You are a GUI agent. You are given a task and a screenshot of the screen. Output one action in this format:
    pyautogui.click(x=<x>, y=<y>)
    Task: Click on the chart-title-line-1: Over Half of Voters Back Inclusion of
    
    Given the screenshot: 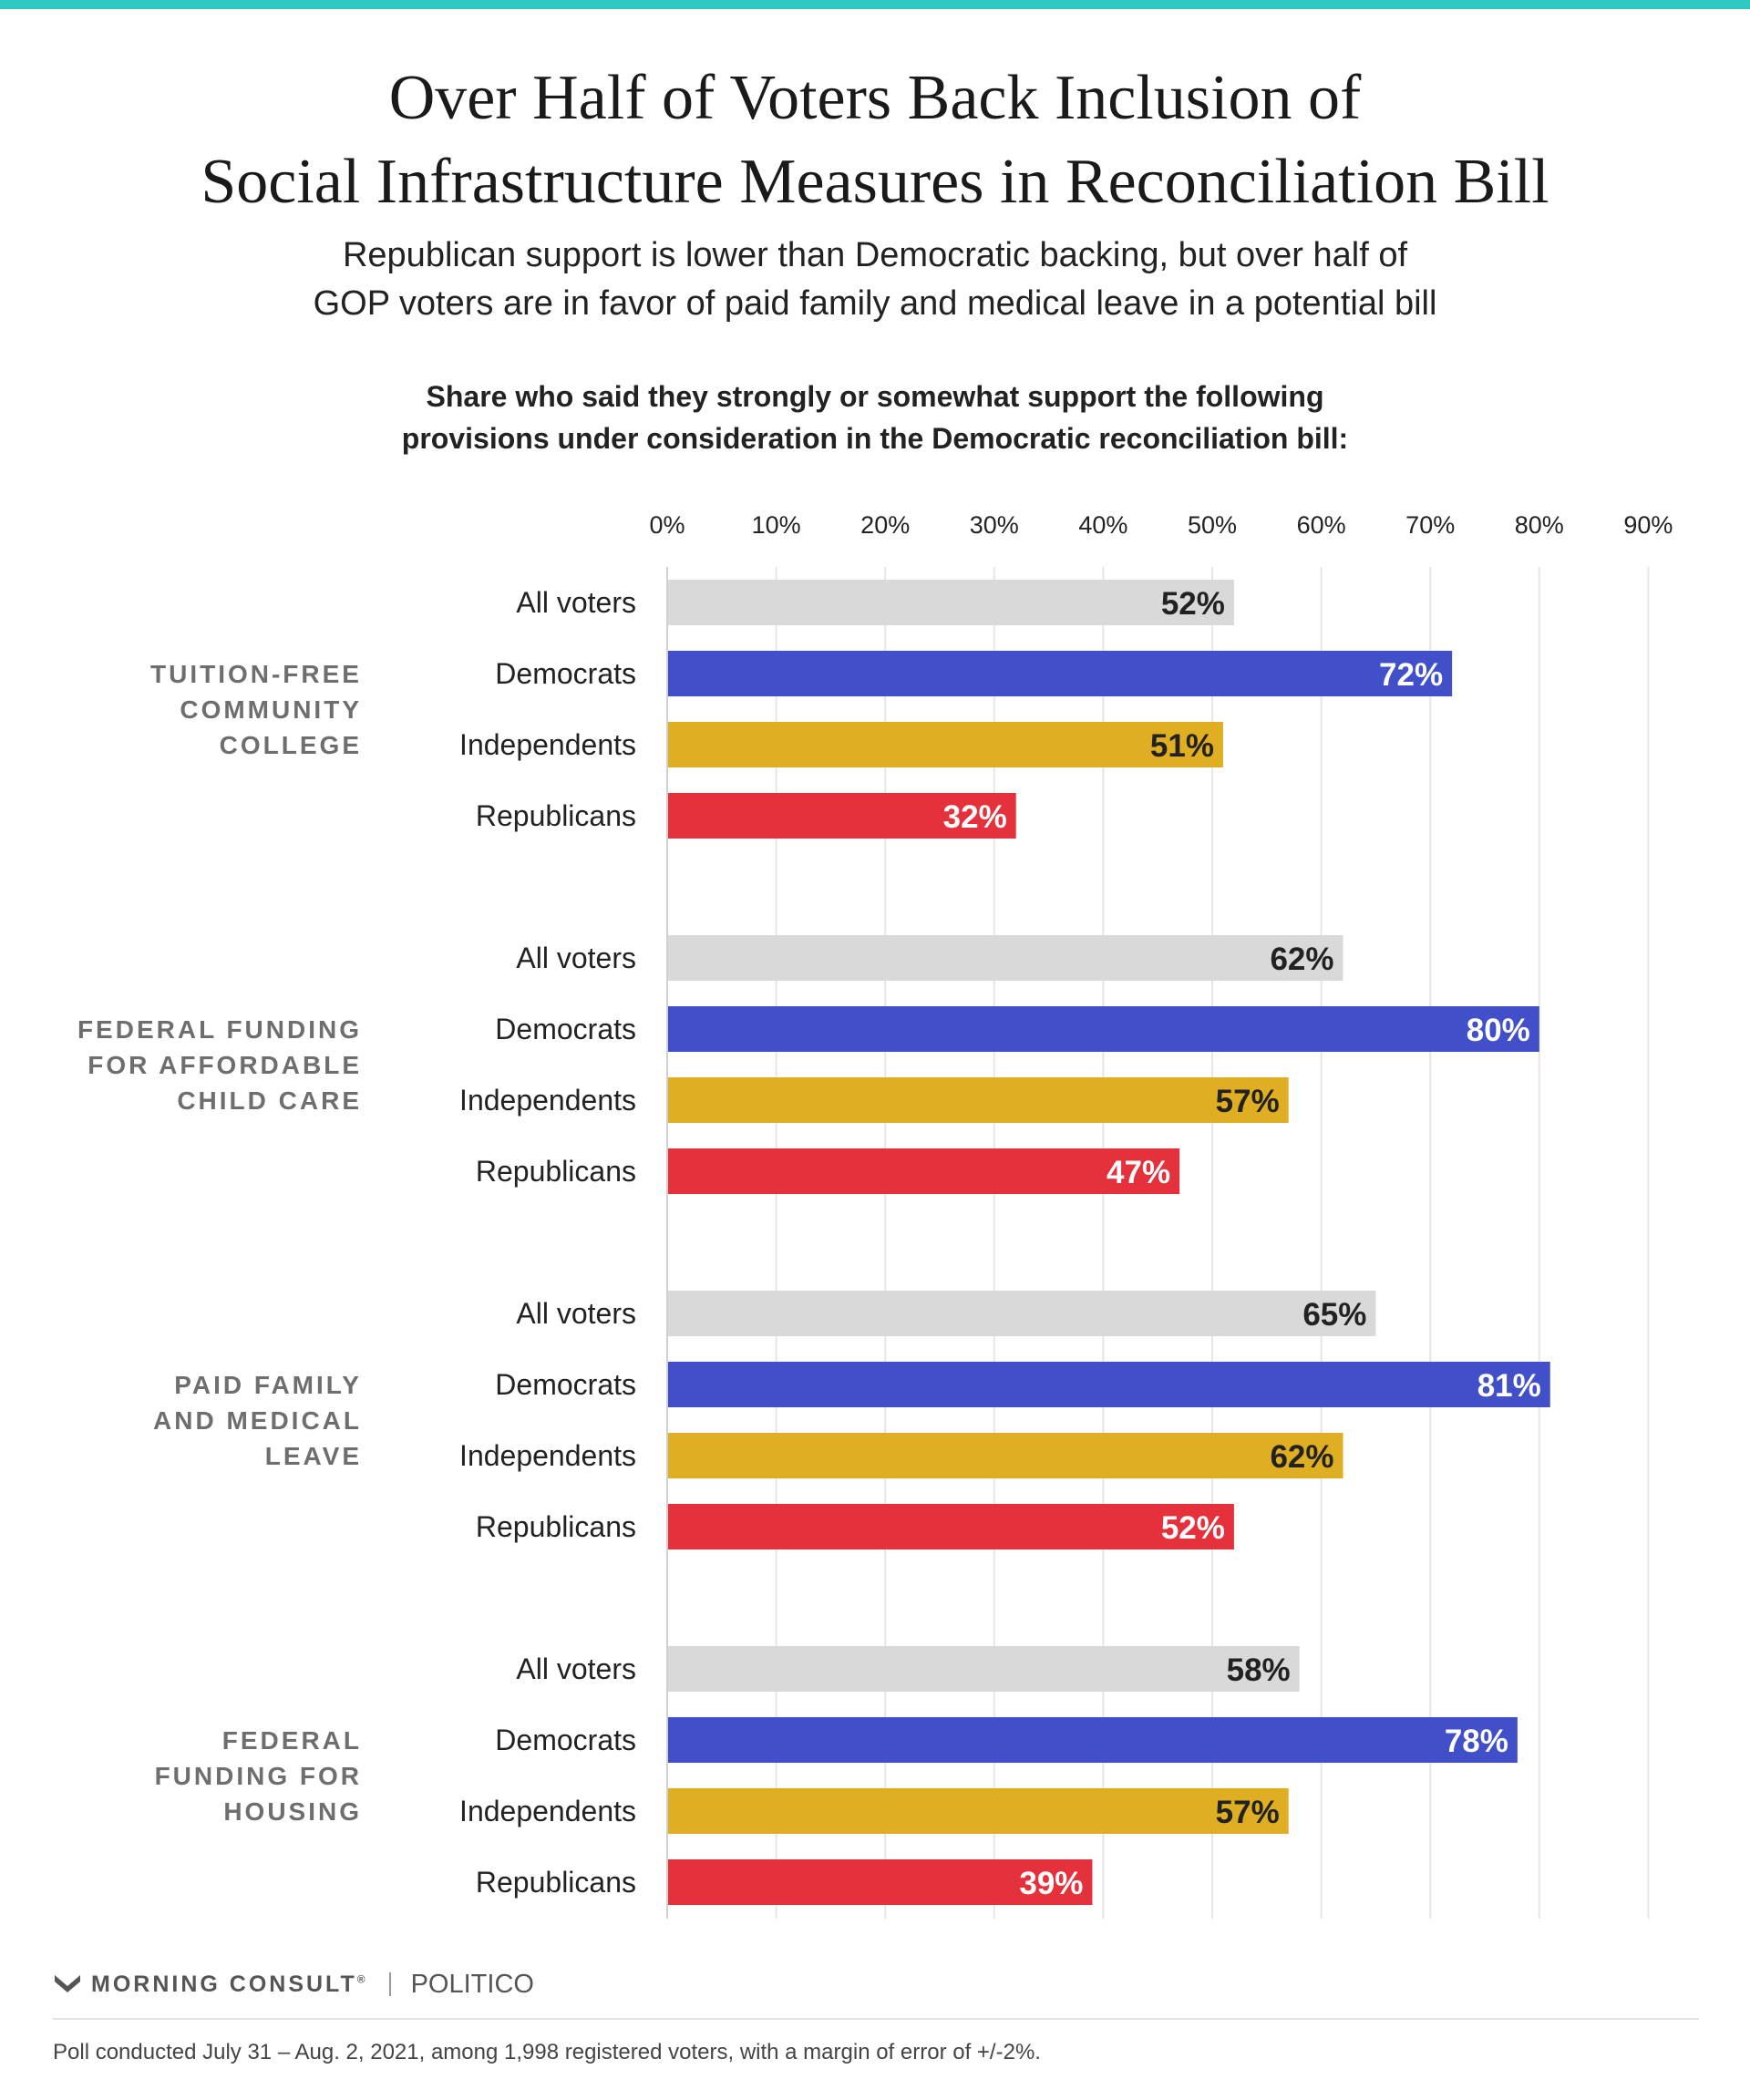 What is the action you would take?
    pyautogui.click(x=875, y=98)
    